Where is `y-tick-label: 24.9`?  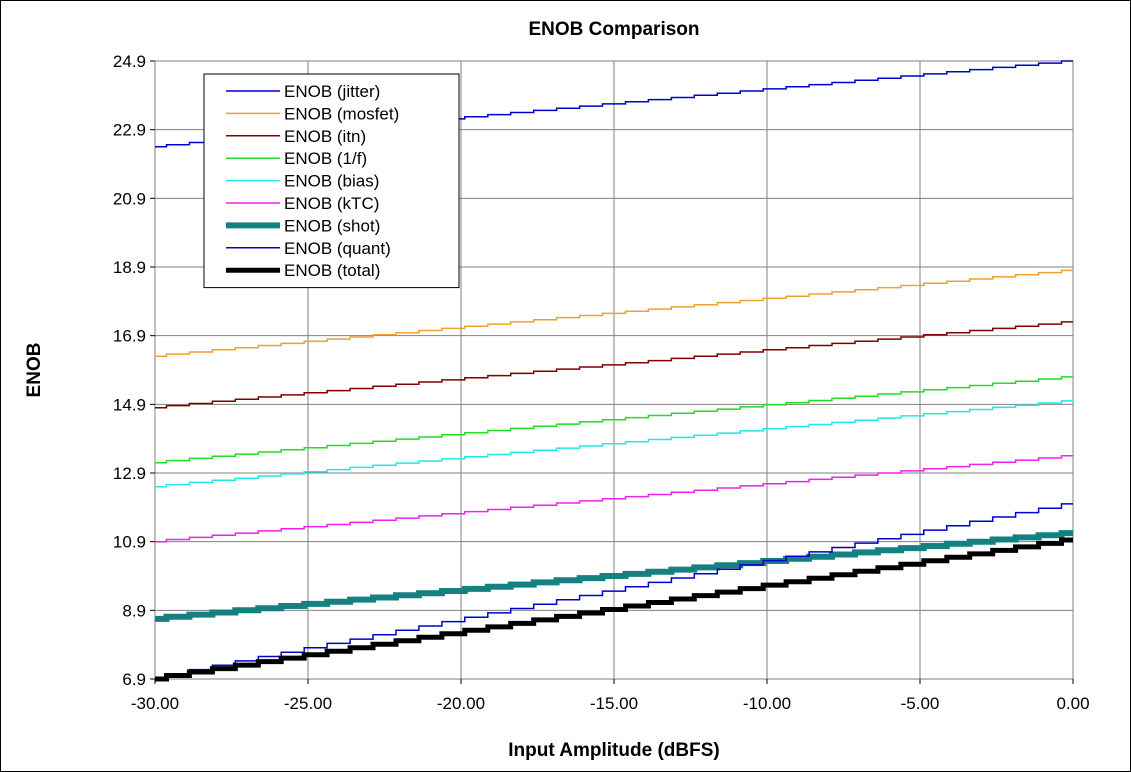
y-tick-label: 24.9 is located at coordinates (129, 61).